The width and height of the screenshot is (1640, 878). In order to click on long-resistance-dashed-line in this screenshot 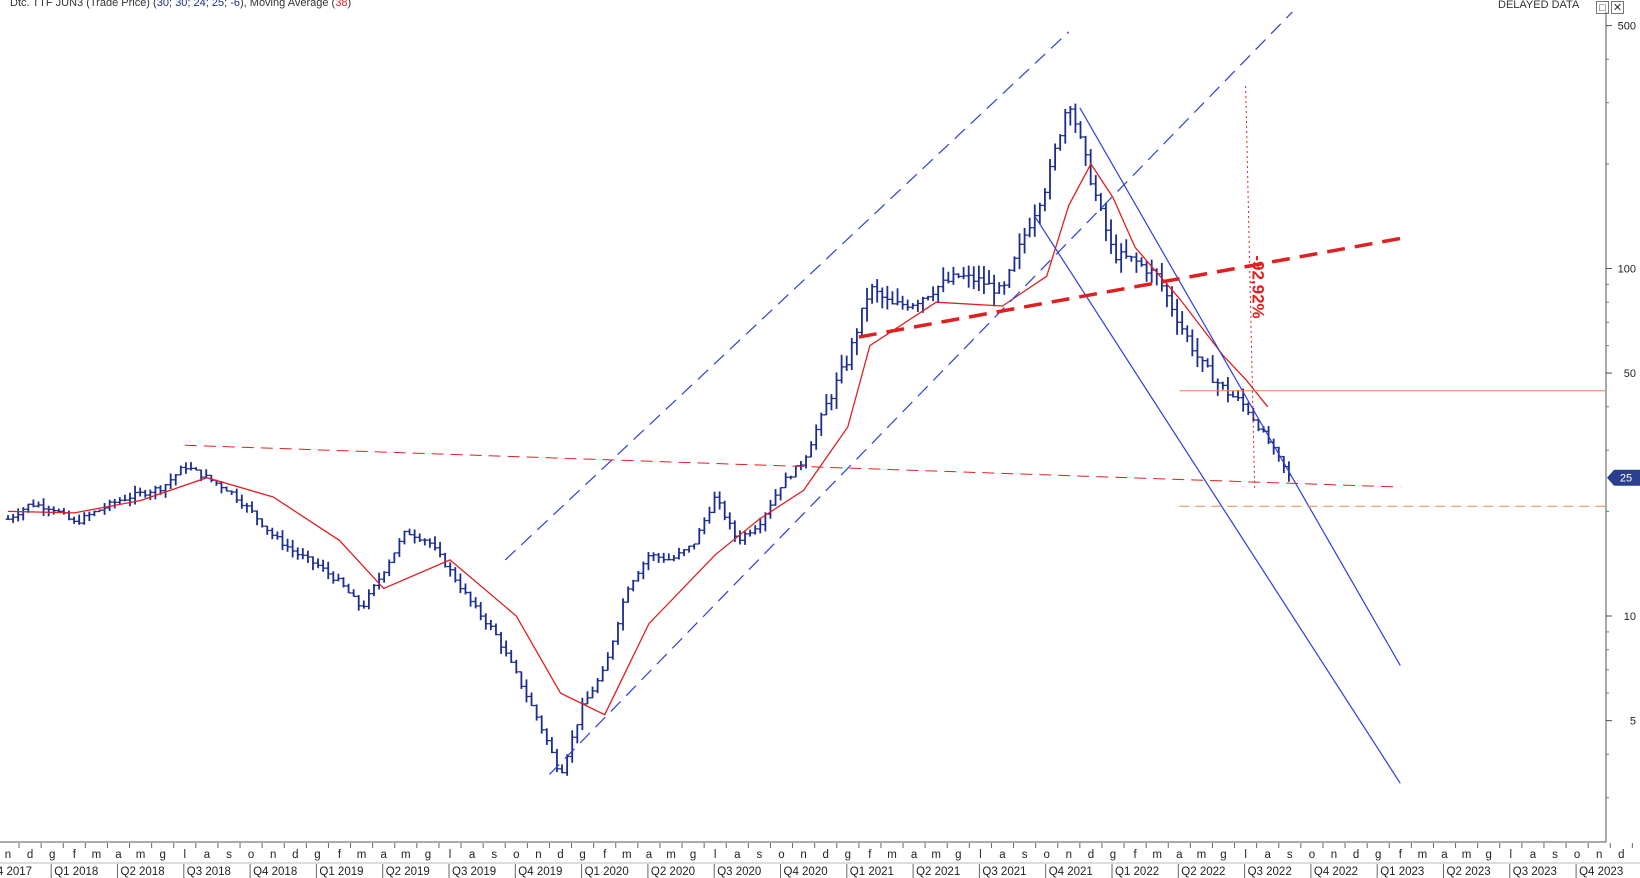, I will do `click(792, 466)`.